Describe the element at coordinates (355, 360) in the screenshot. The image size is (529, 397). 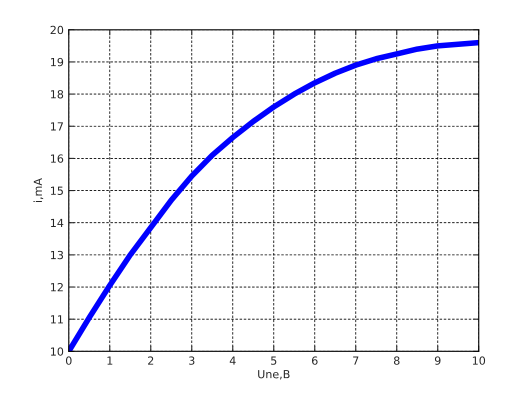
I see `x-tick-label: 7` at that location.